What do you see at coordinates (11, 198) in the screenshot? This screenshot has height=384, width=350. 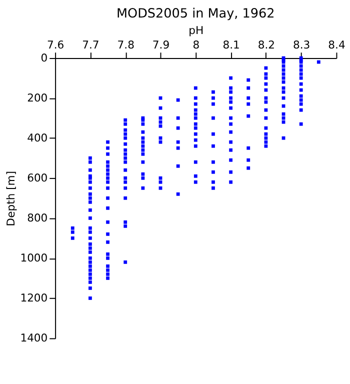 I see `y-axis-title: Depth [m]` at bounding box center [11, 198].